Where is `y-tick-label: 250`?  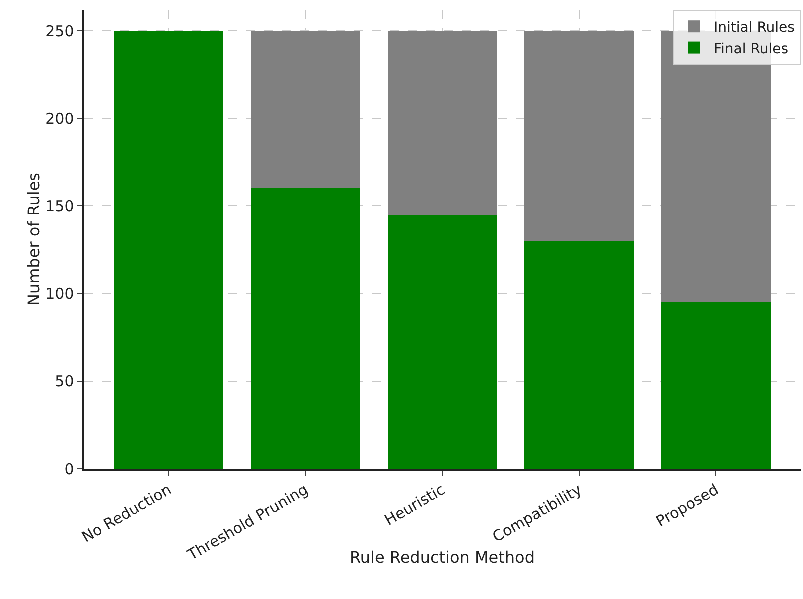
y-tick-label: 250 is located at coordinates (60, 31).